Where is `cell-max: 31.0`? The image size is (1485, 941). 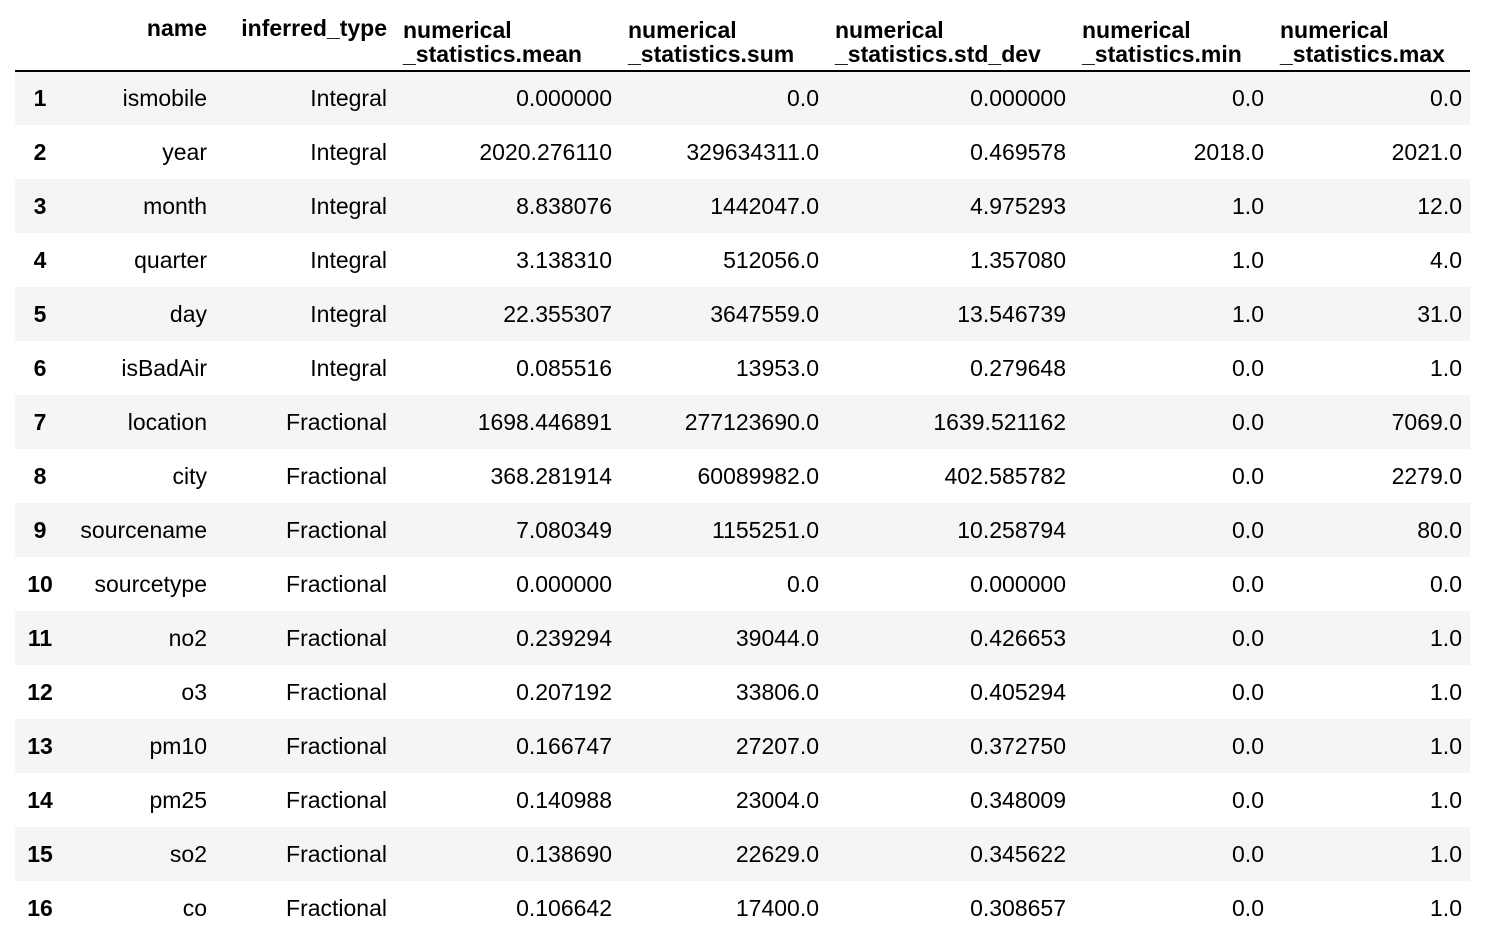 cell-max: 31.0 is located at coordinates (1439, 313).